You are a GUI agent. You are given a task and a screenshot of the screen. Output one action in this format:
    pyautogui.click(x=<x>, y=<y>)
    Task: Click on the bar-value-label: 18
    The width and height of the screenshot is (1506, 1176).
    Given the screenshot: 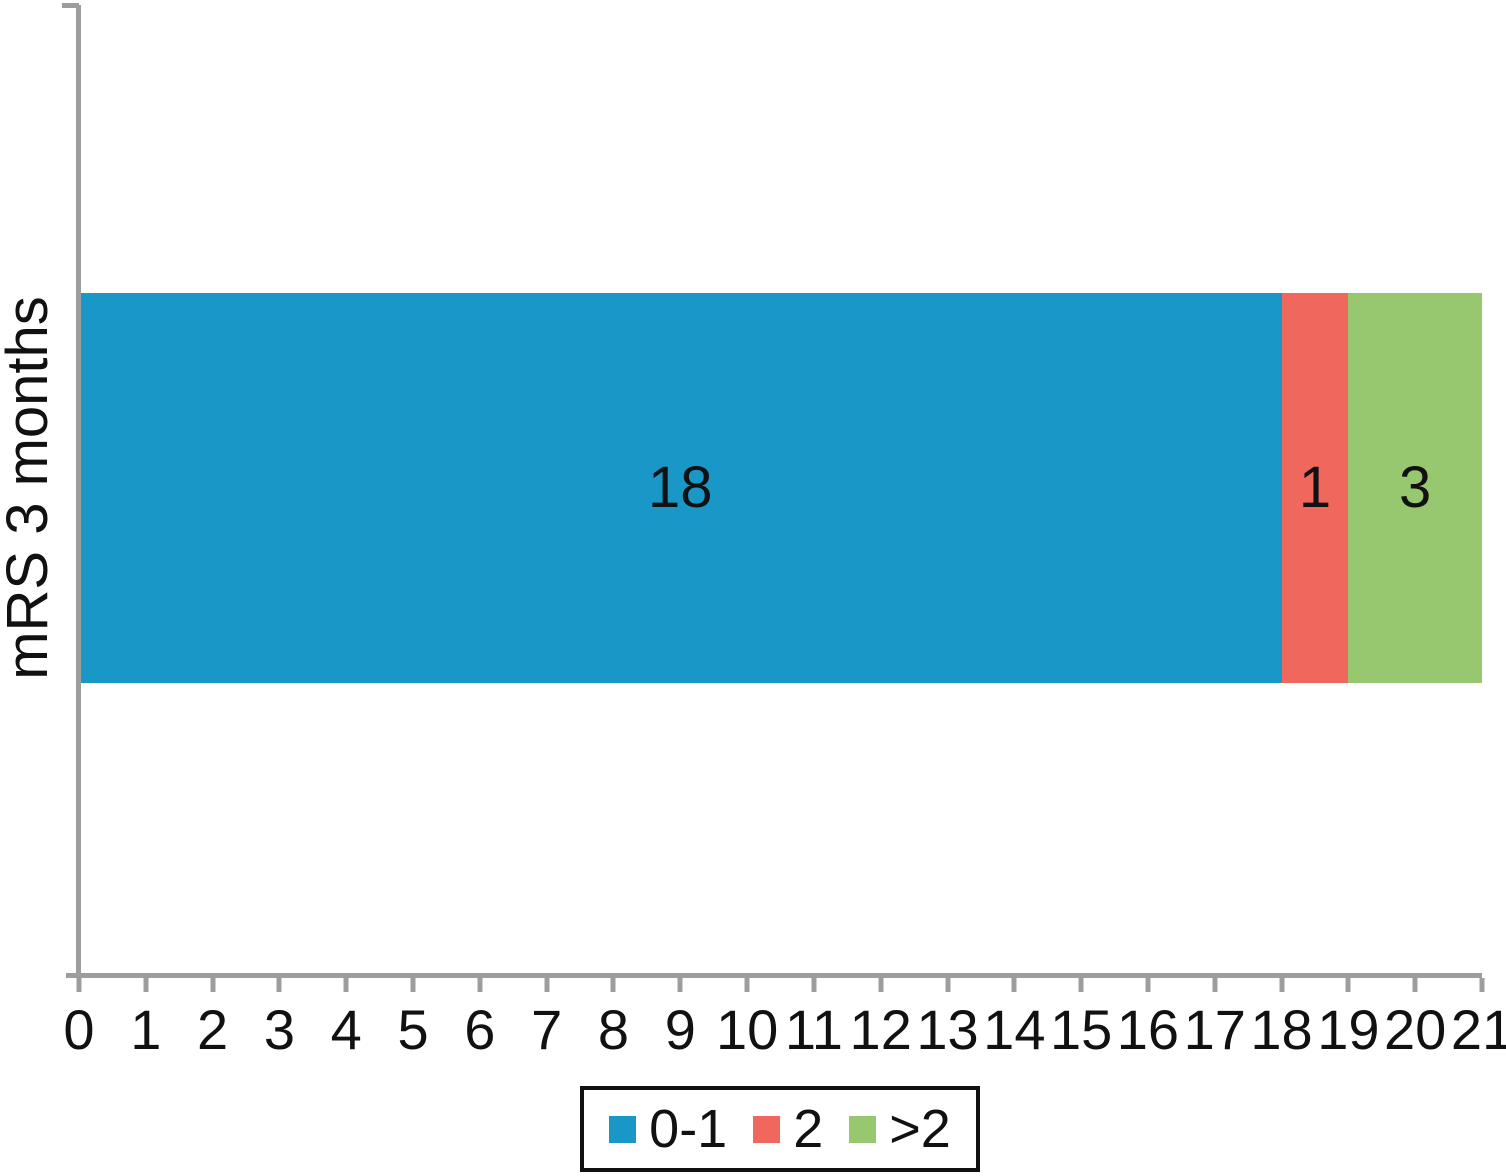 What is the action you would take?
    pyautogui.click(x=680, y=487)
    